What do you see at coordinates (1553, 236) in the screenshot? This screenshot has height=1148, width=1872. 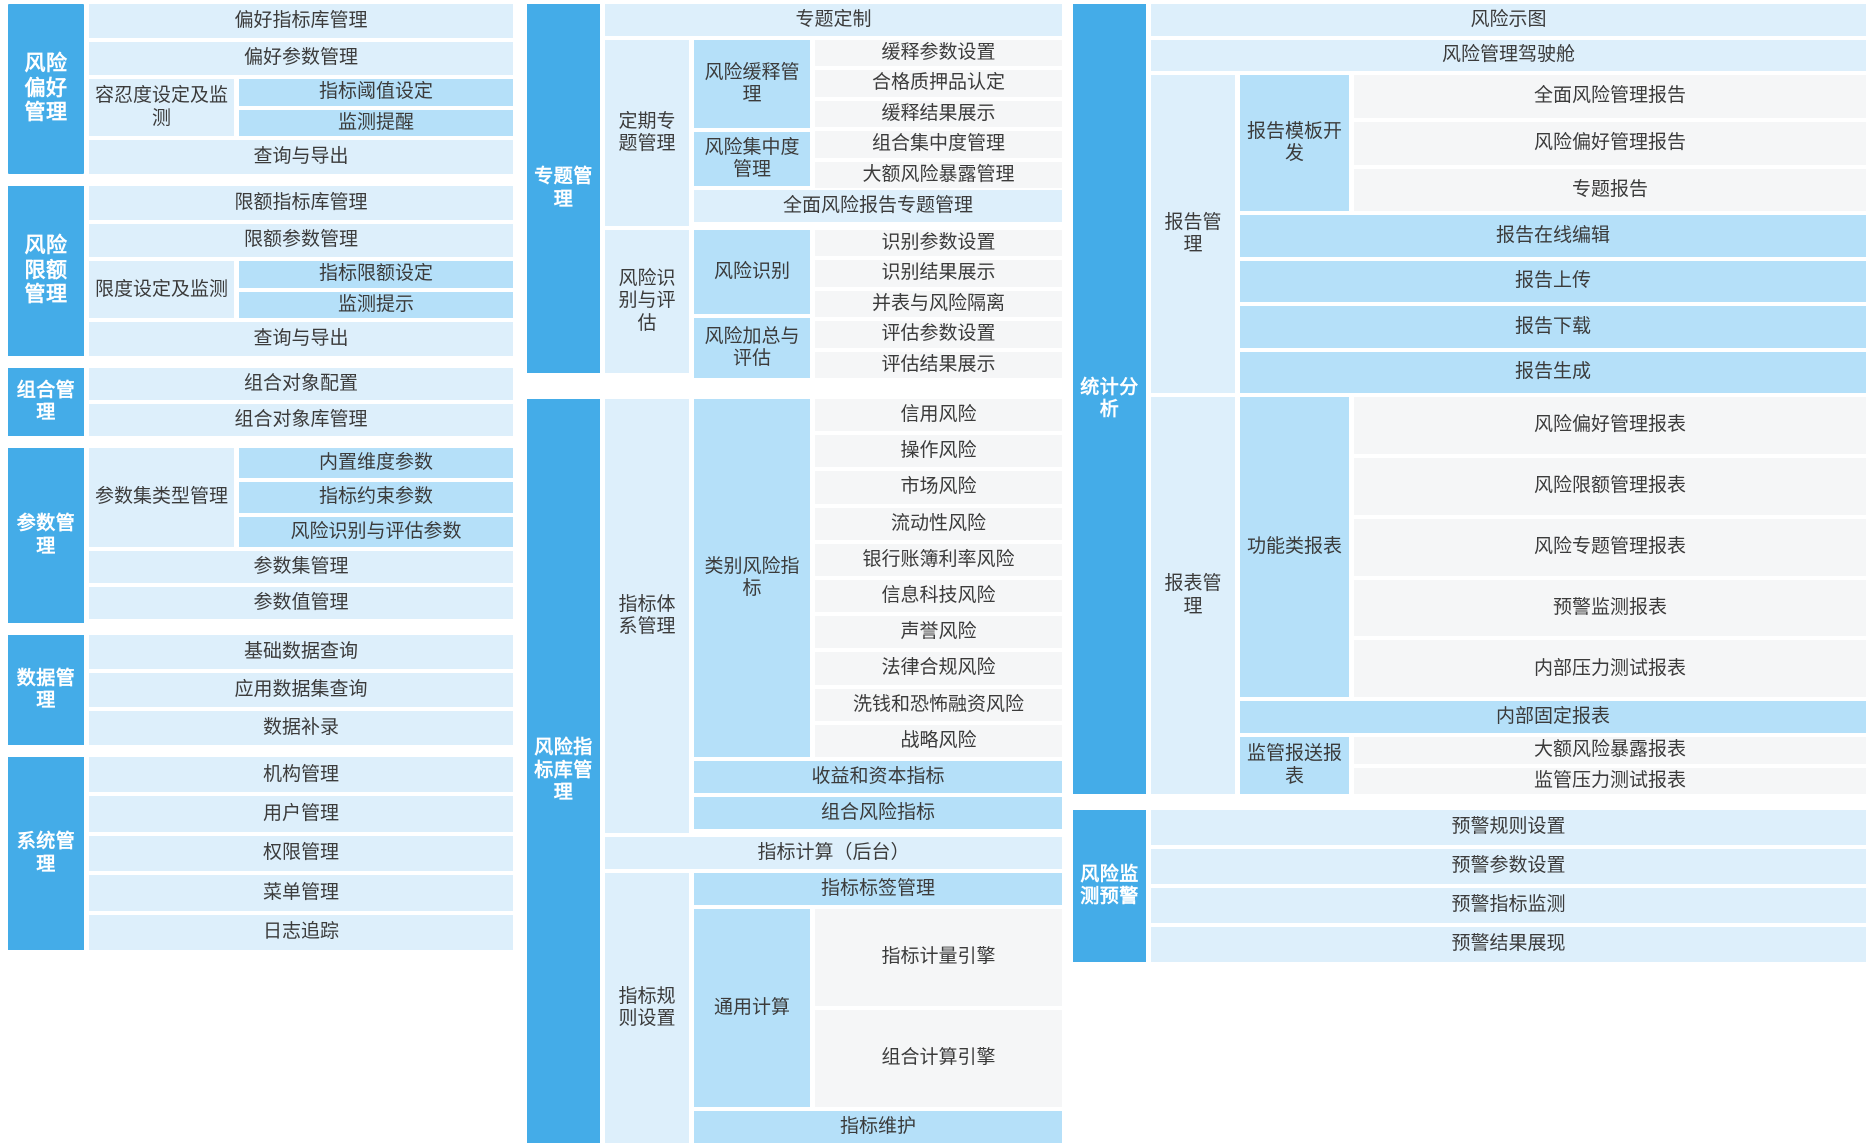 I see `row-report-online-edit: 报告在线编辑` at bounding box center [1553, 236].